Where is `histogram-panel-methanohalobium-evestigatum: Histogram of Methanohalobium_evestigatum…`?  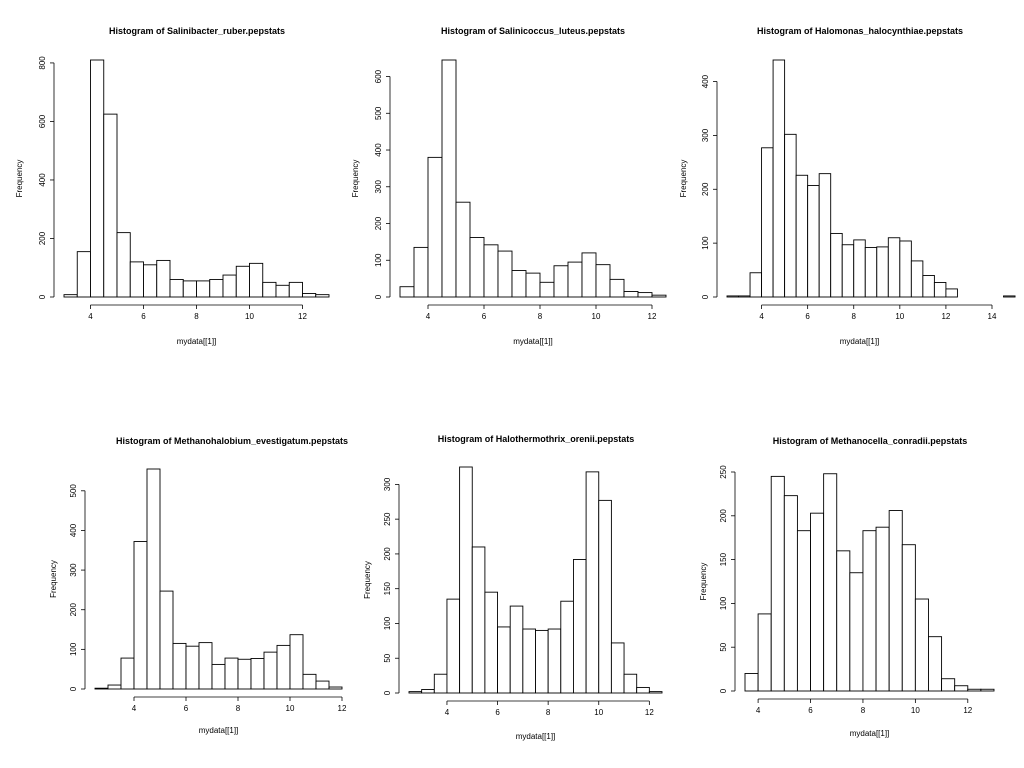
histogram-panel-methanohalobium-evestigatum: Histogram of Methanohalobium_evestigatum… is located at coordinates (198, 585).